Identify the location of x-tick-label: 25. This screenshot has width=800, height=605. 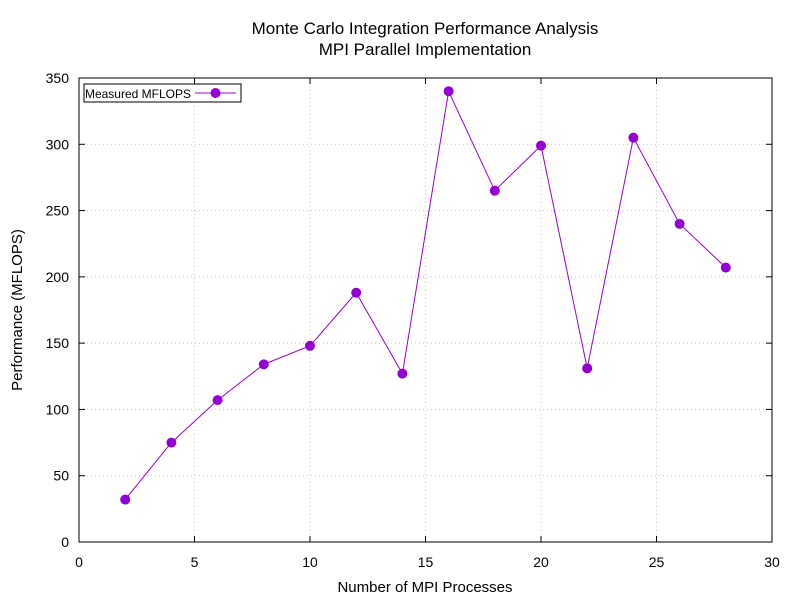
(657, 562).